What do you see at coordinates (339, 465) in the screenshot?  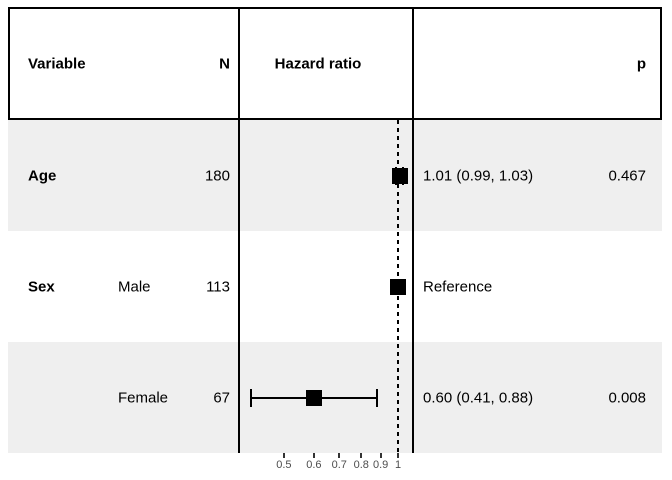 I see `axis-tick-label: 0.7` at bounding box center [339, 465].